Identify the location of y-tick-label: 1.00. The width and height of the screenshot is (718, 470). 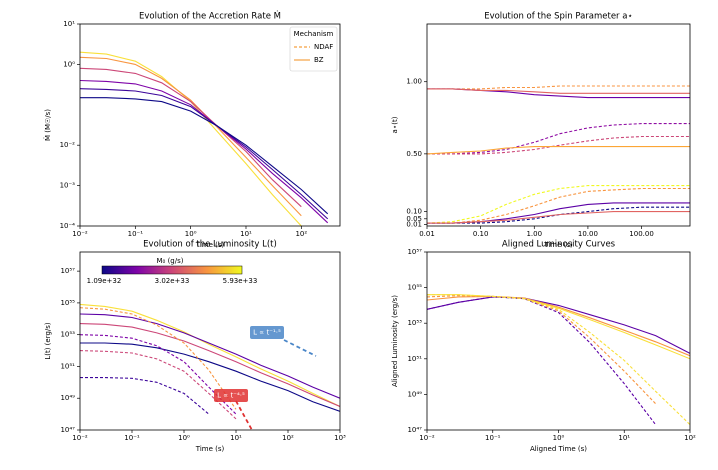
(414, 82).